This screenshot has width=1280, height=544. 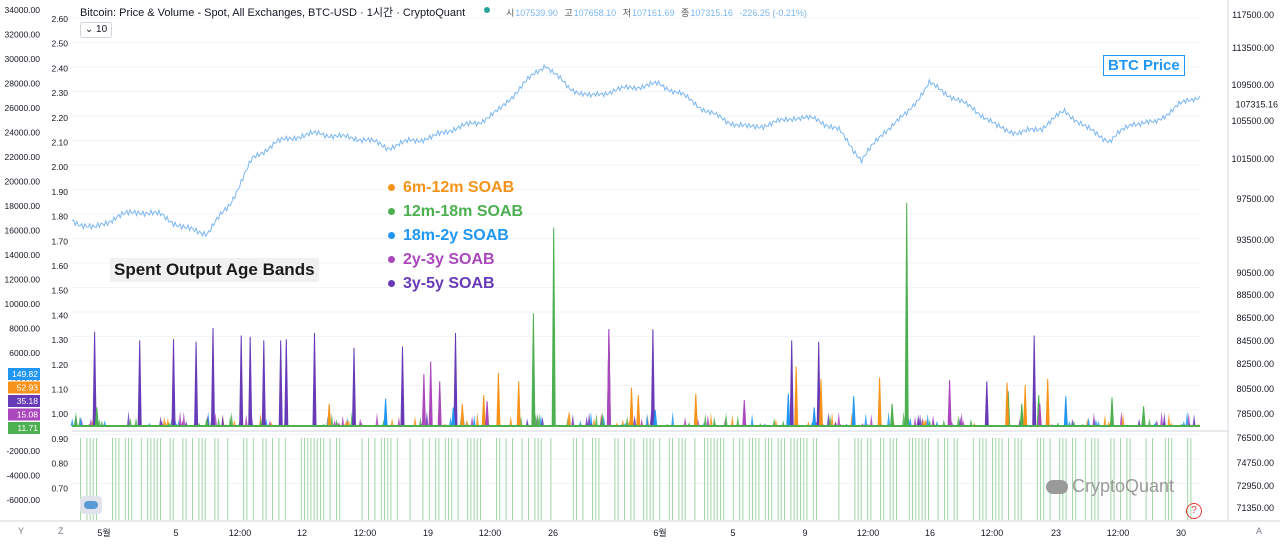 What do you see at coordinates (23, 451) in the screenshot?
I see `left-tick-label: -2000.00` at bounding box center [23, 451].